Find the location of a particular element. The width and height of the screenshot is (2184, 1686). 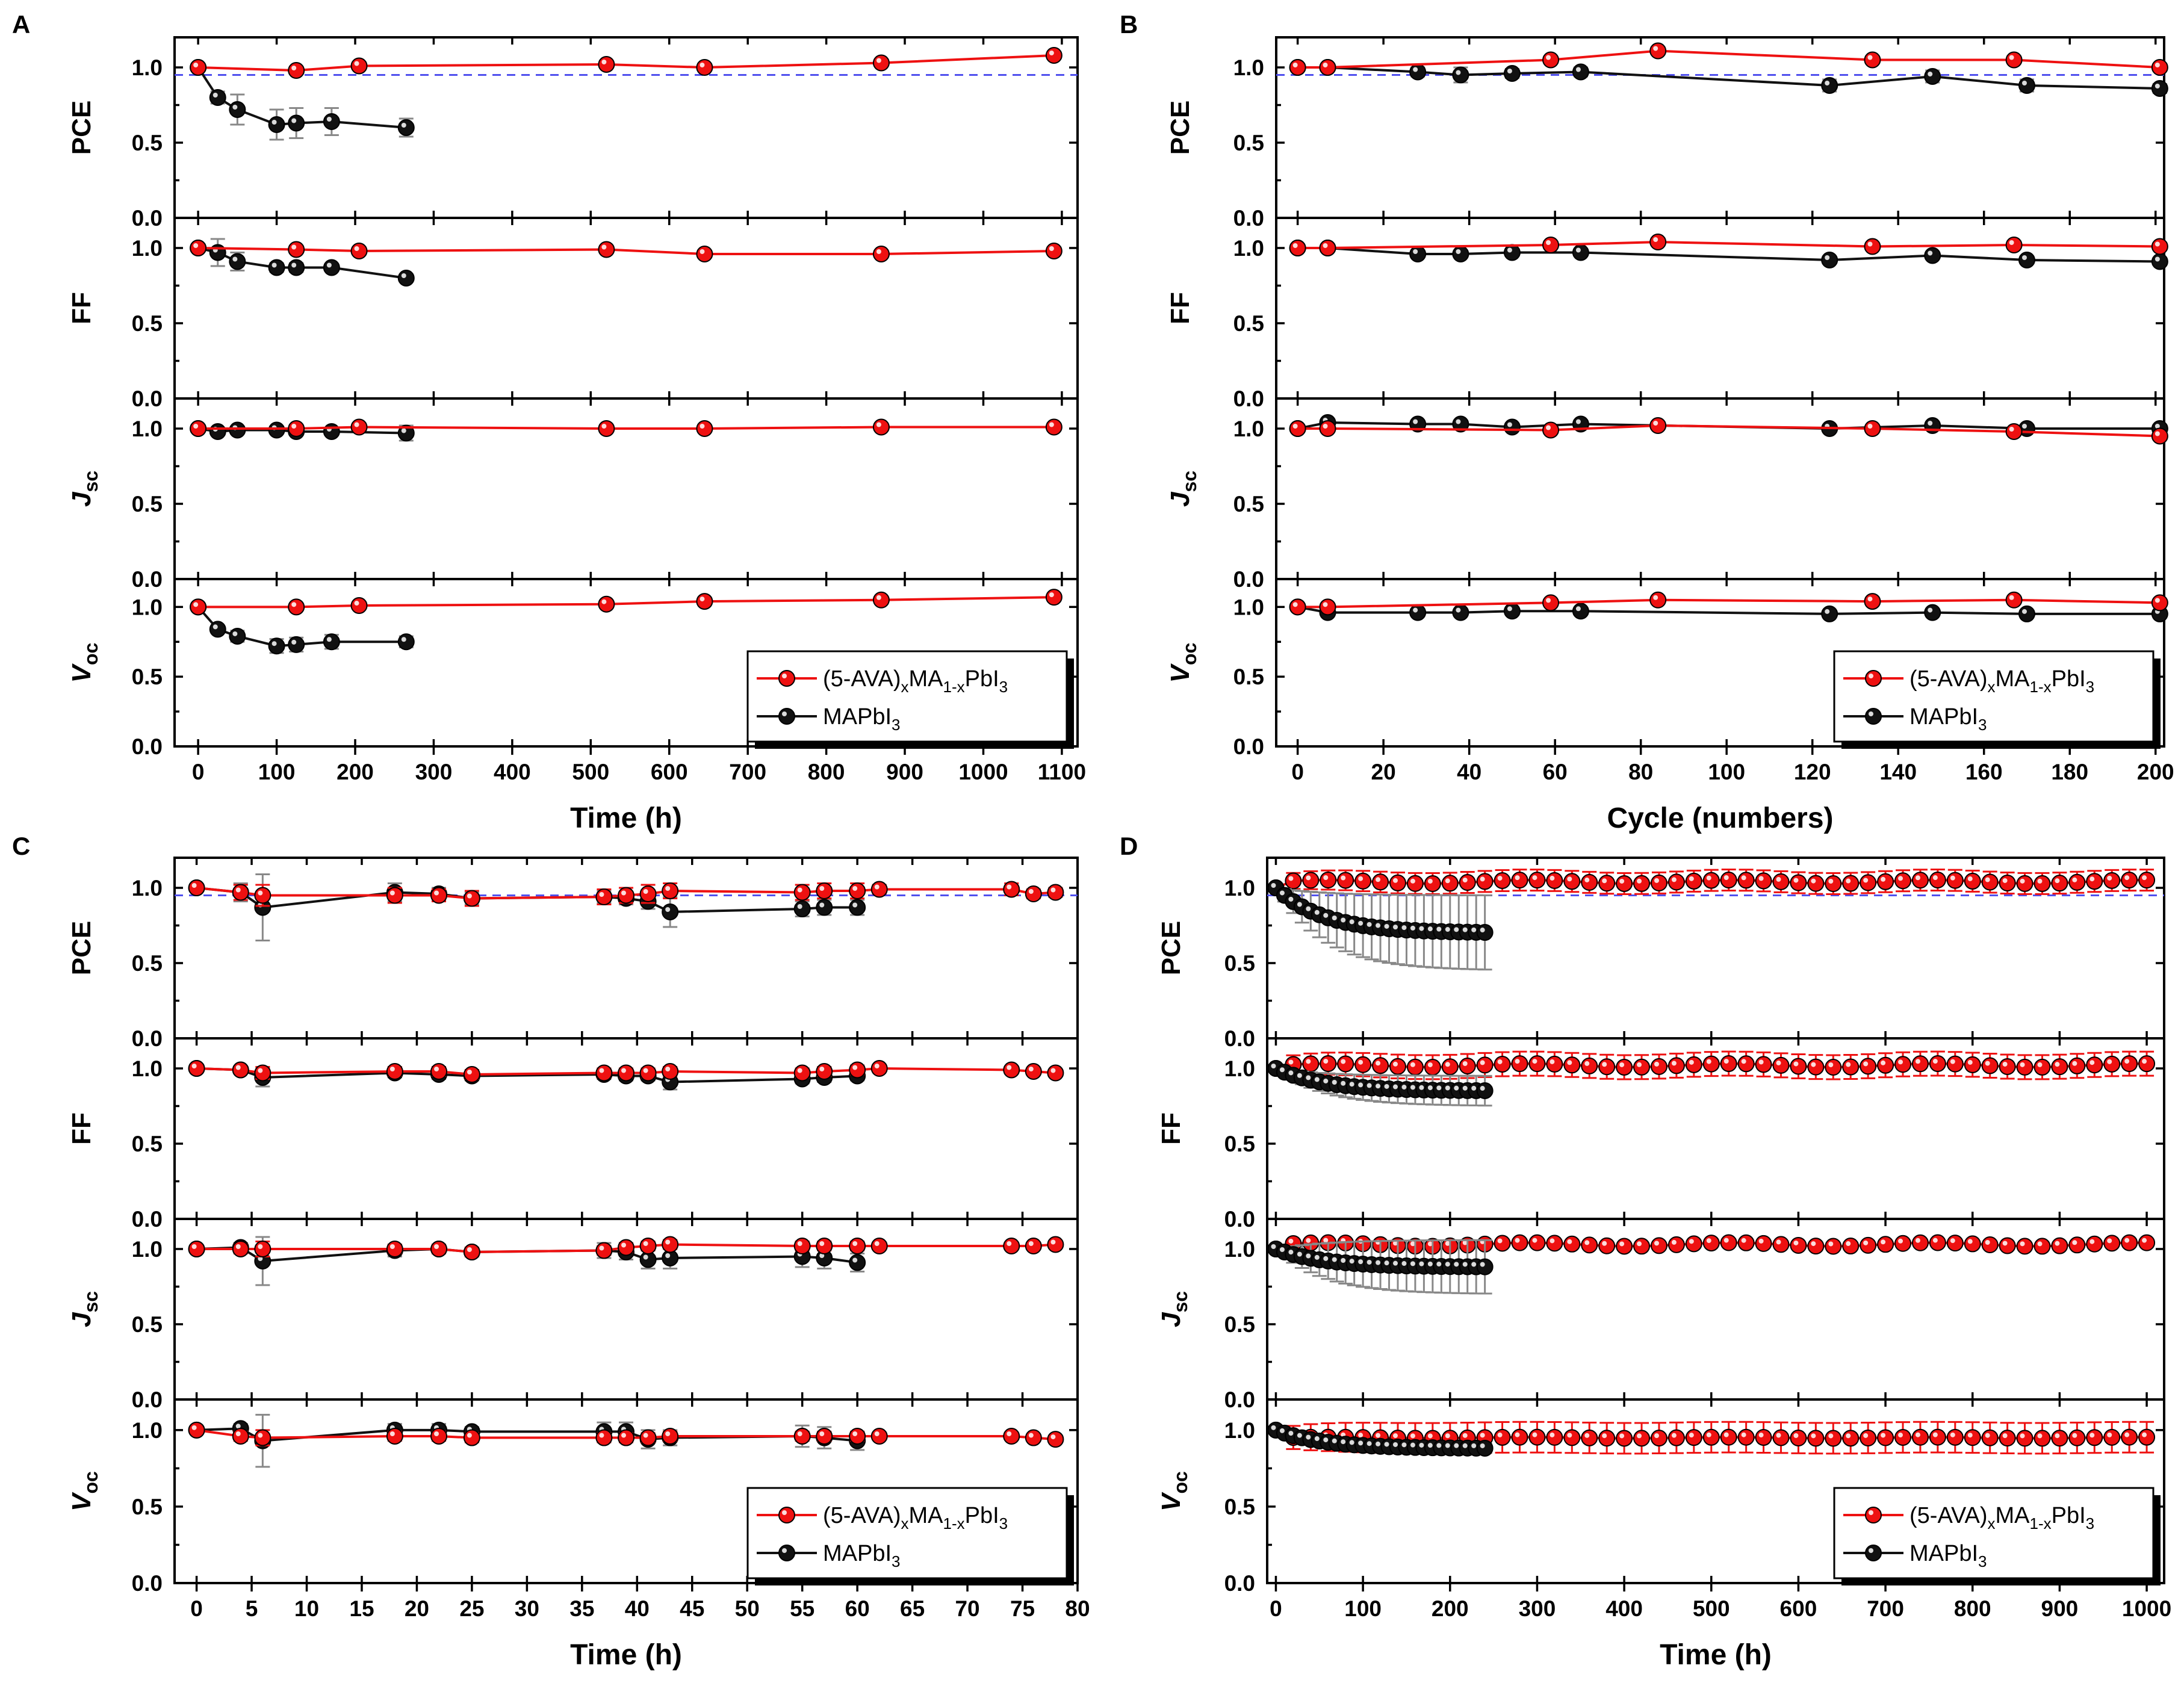

legend-modified-part: 3 is located at coordinates (1003, 687).